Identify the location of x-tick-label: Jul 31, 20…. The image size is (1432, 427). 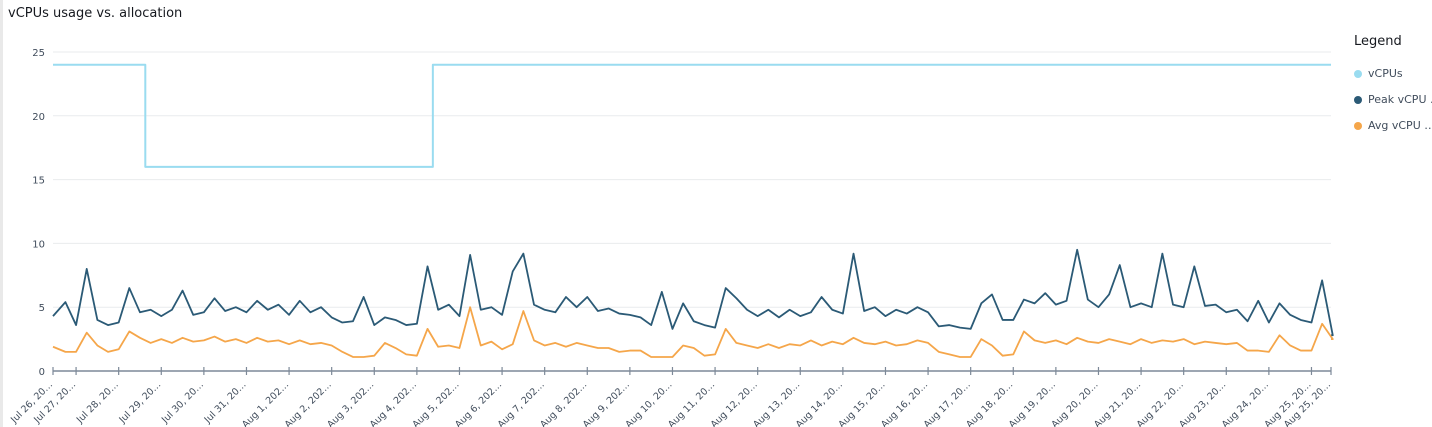
(225, 402).